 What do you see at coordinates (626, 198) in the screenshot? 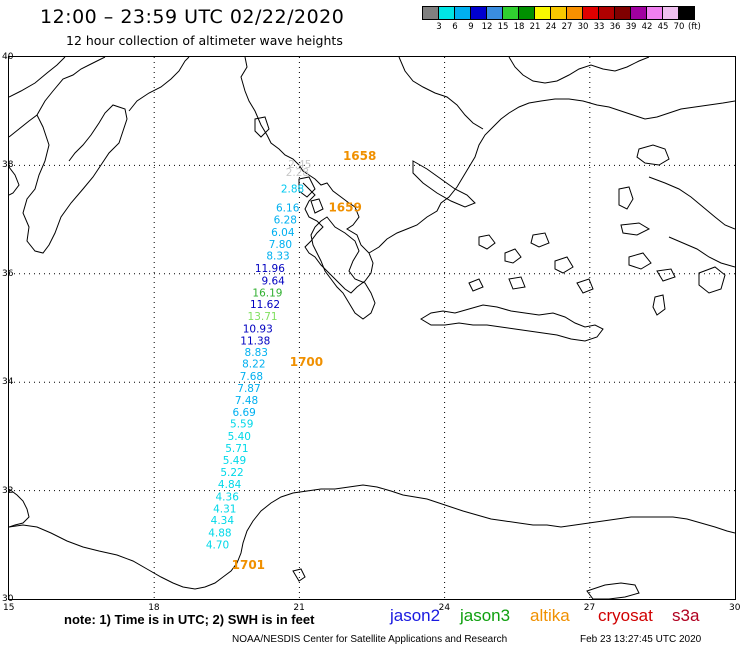
I see `coast-chios` at bounding box center [626, 198].